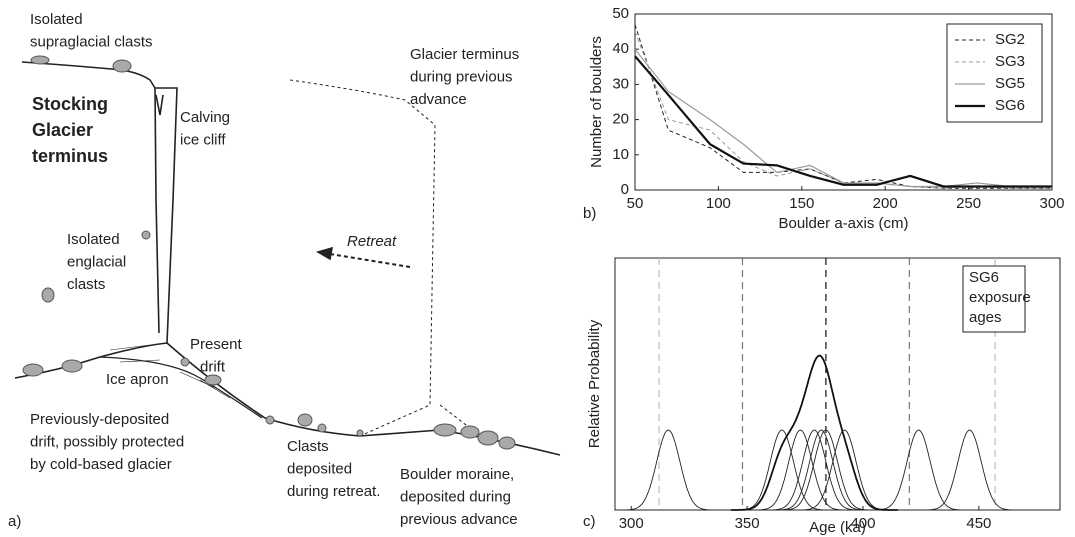 This screenshot has width=1075, height=537. I want to click on diagram-label: during retreat., so click(333, 491).